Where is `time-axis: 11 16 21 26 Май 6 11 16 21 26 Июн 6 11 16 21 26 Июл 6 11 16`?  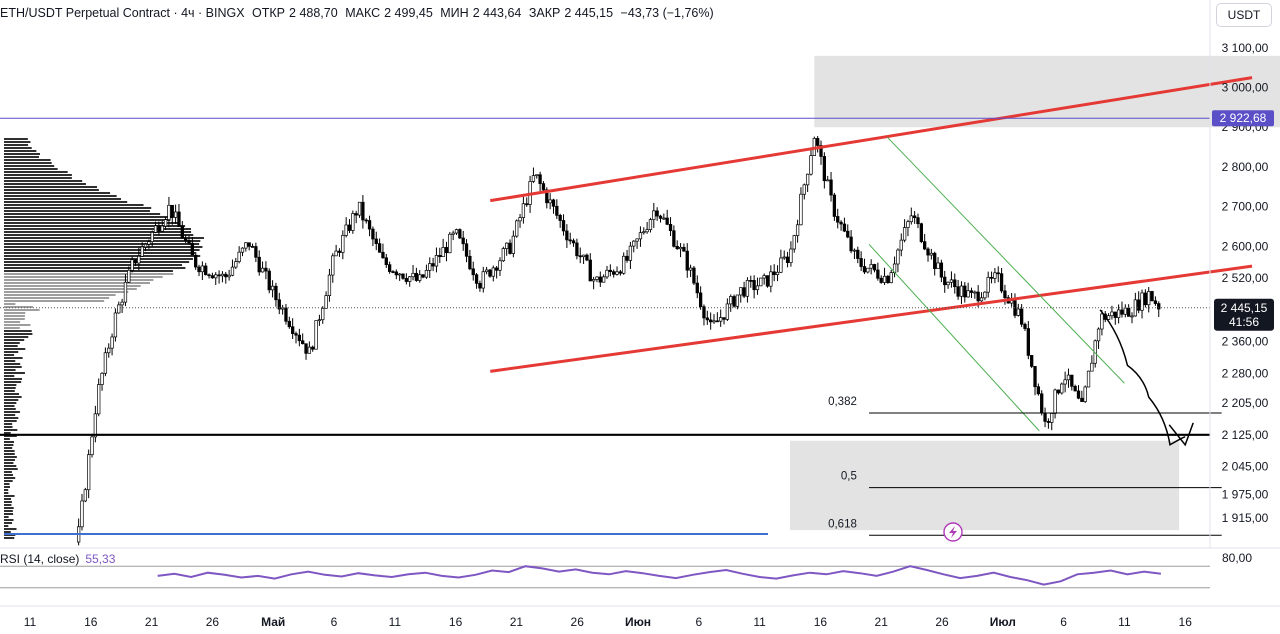 time-axis: 11 16 21 26 Май 6 11 16 21 26 Июн 6 11 16 21 26 Июл 6 11 16 is located at coordinates (640, 617).